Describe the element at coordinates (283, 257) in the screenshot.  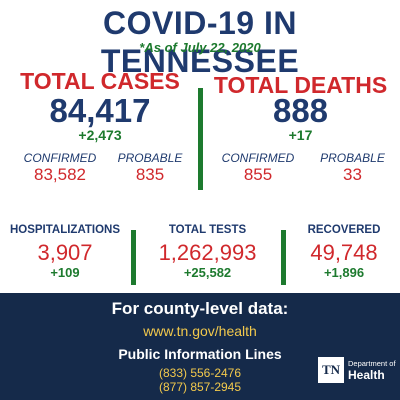
I see `mid-divider-right` at that location.